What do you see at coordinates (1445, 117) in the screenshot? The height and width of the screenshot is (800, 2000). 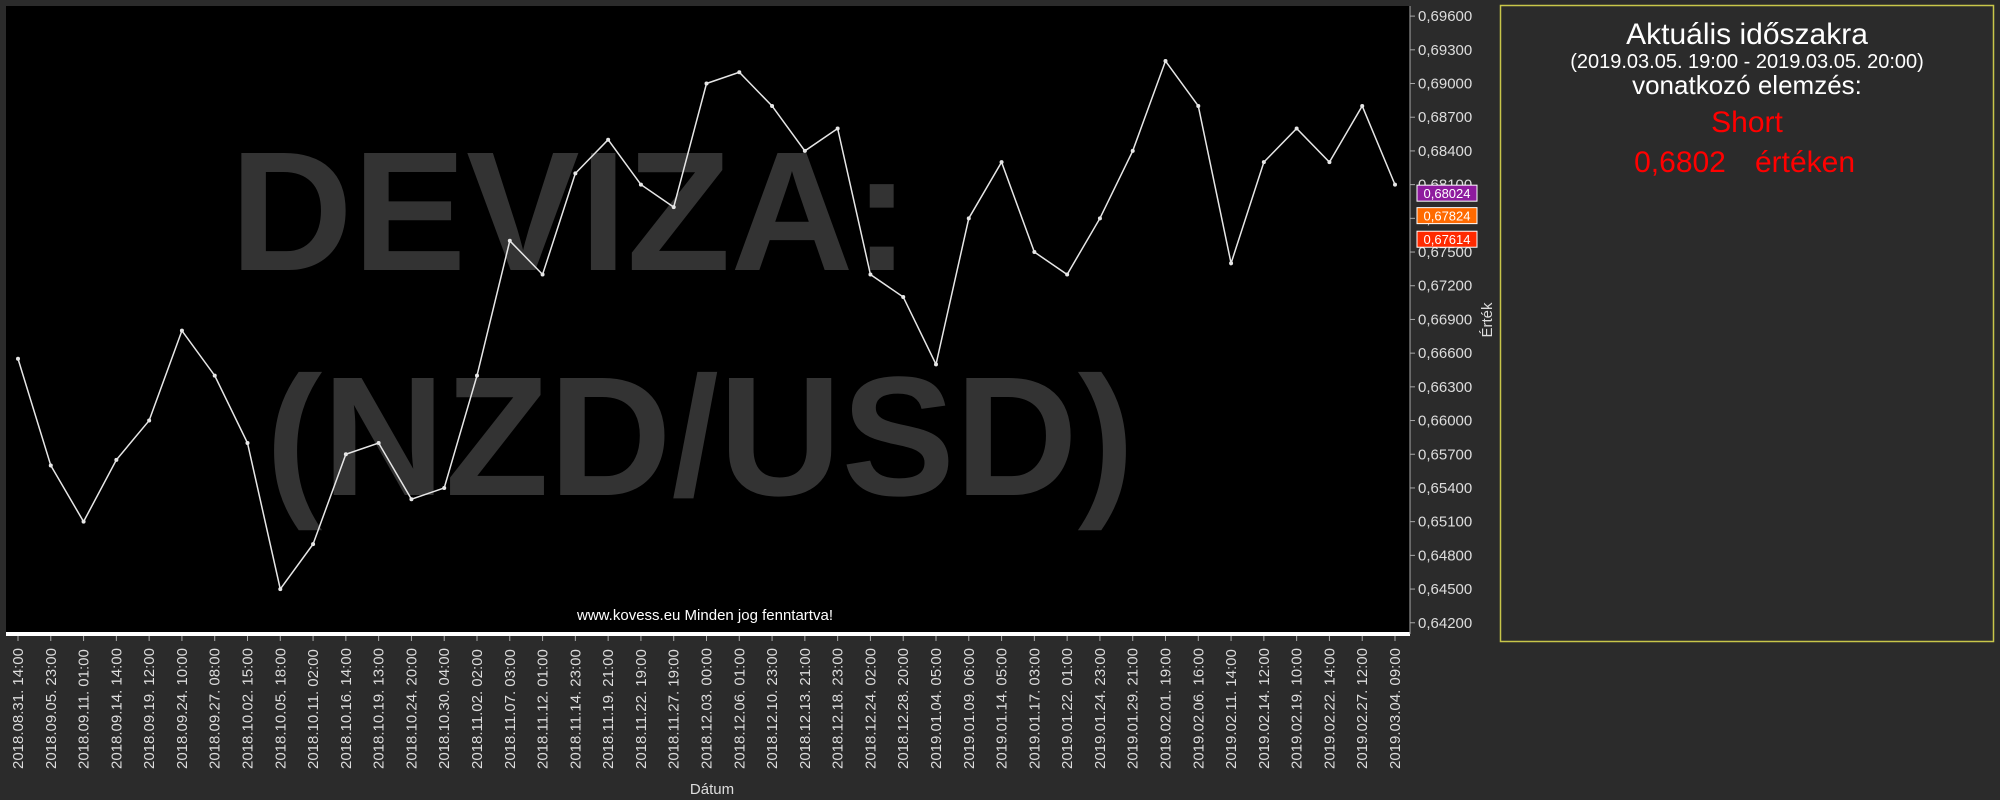 I see `y-tick-label: 0,68700` at bounding box center [1445, 117].